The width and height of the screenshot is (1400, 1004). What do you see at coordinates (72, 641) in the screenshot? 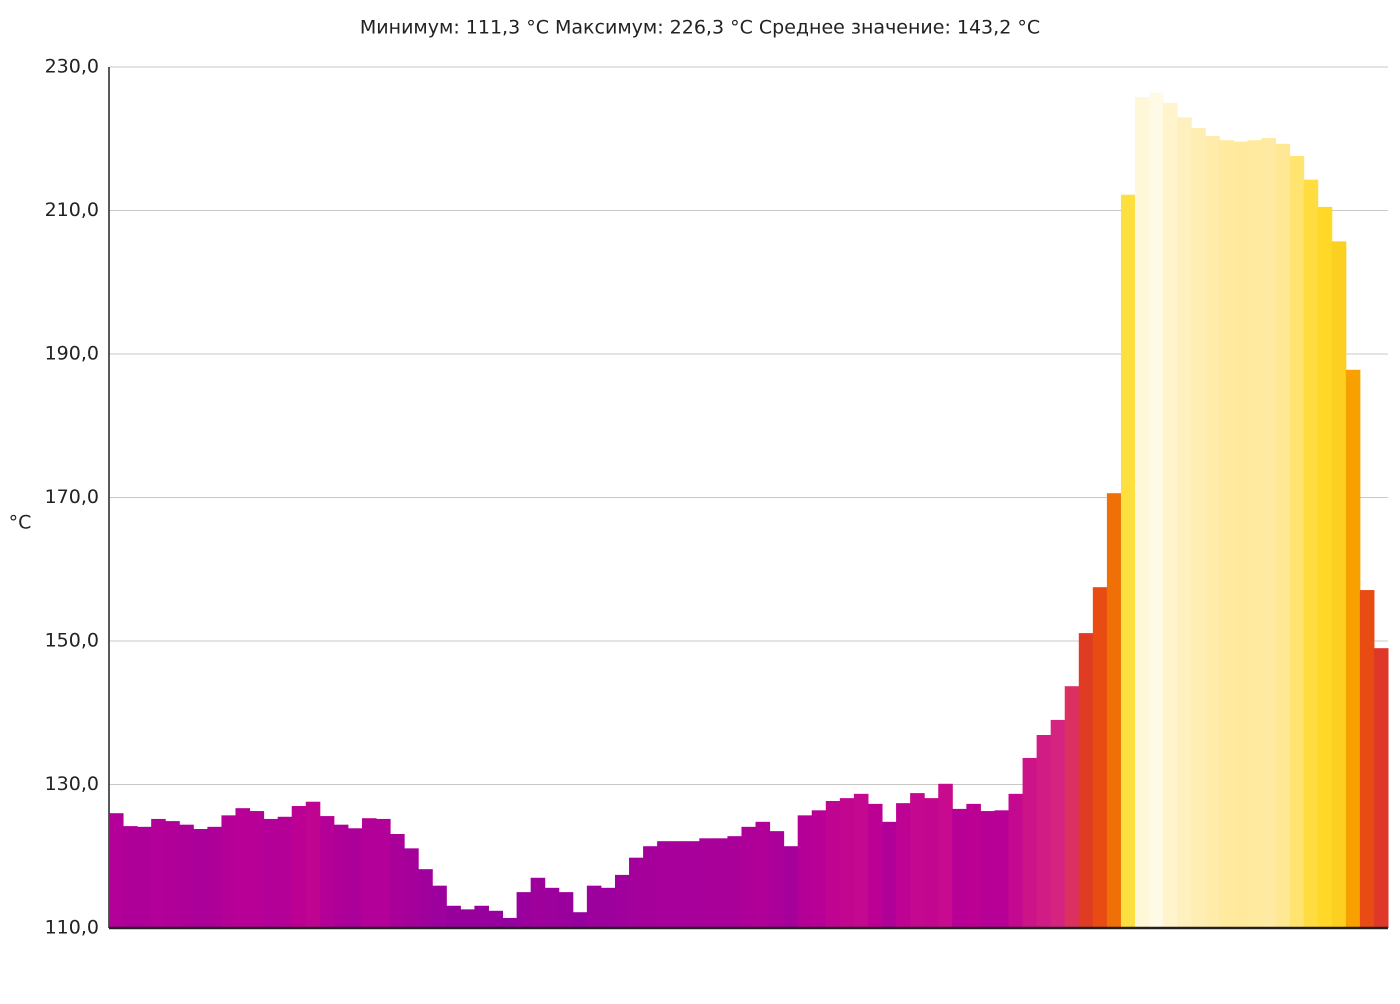
I see `y-tick-label: 150,0` at bounding box center [72, 641].